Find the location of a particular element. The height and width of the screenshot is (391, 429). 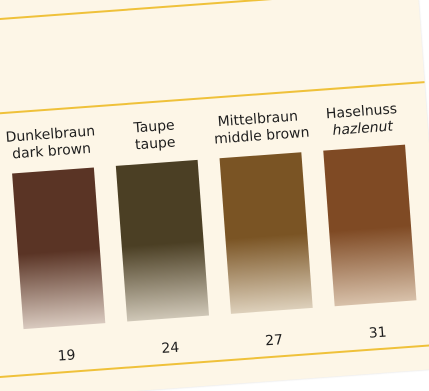

swatch-number: 24 is located at coordinates (170, 348).